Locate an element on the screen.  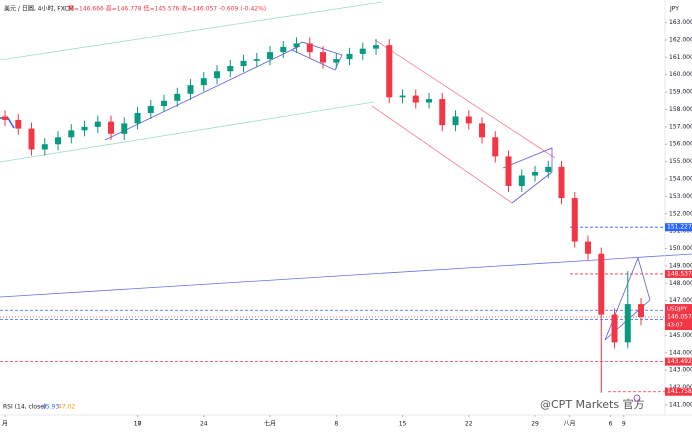
y-tick-label: 163.000 is located at coordinates (680, 22).